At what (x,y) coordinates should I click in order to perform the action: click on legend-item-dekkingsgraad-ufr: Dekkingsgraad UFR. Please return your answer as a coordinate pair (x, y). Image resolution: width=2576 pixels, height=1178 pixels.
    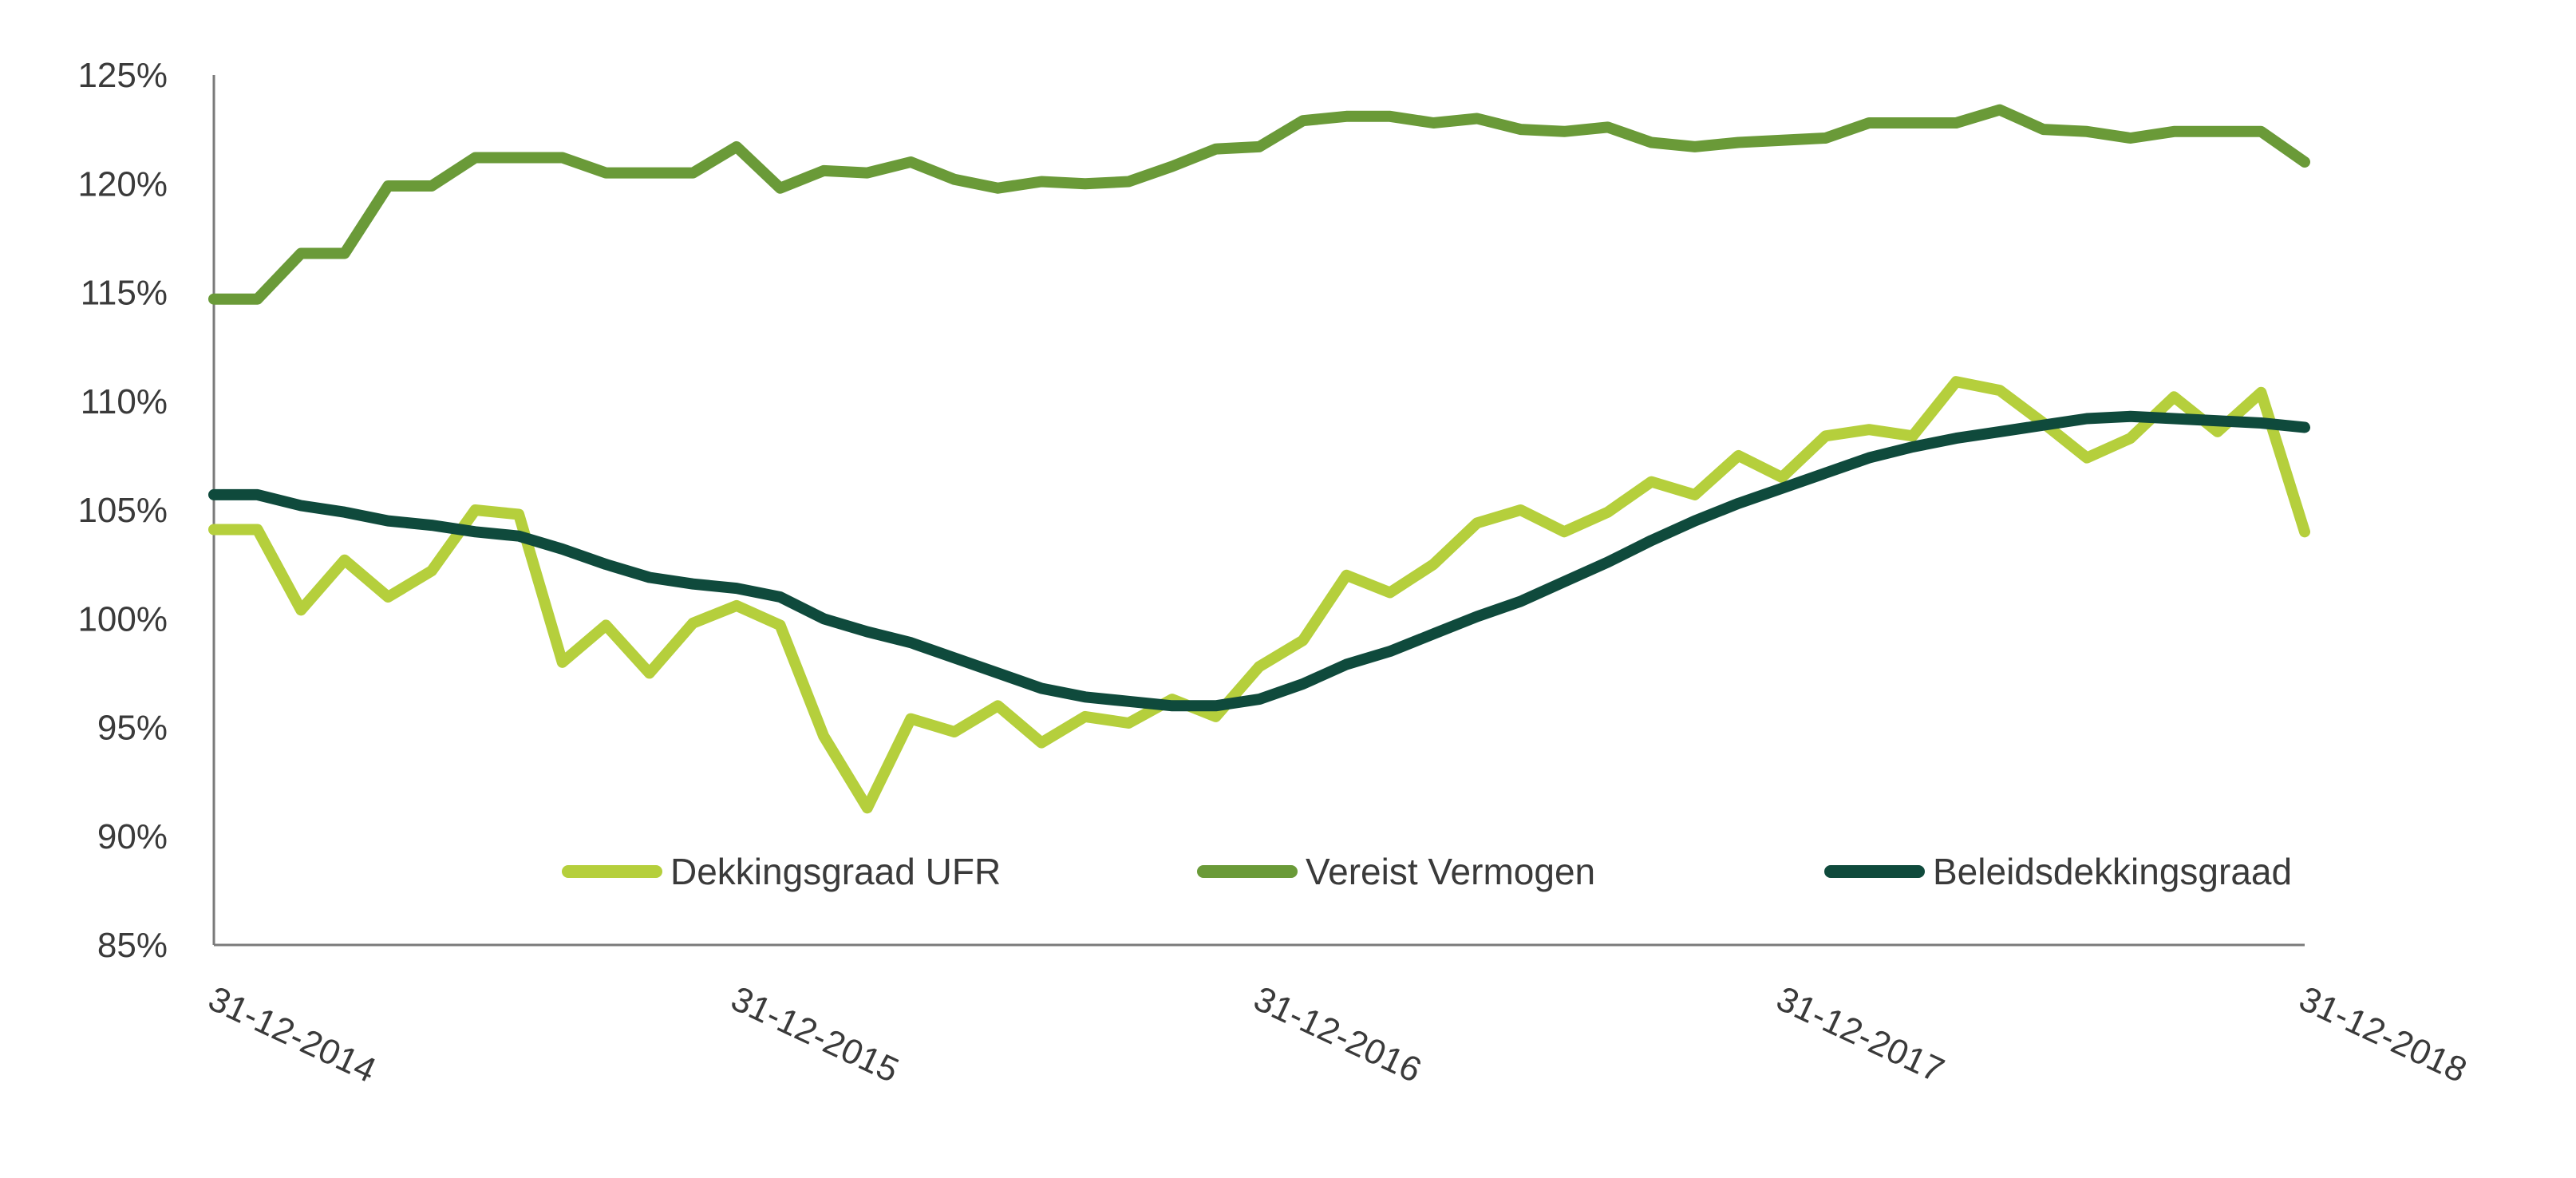
    Looking at the image, I should click on (781, 872).